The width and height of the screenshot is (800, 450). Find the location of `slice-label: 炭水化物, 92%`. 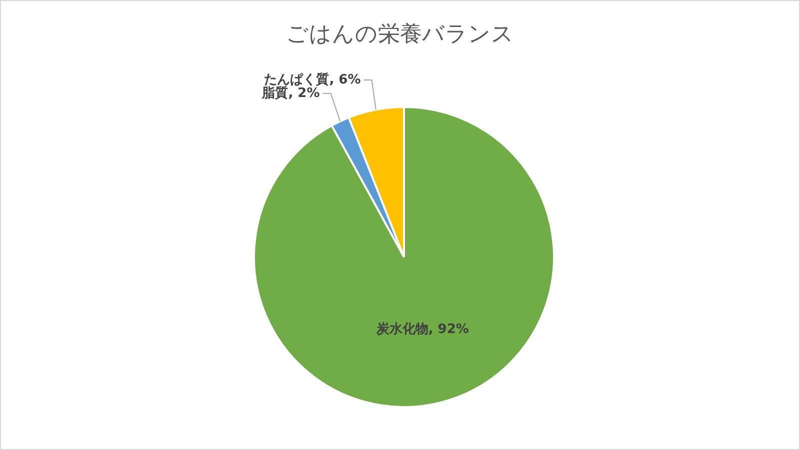

slice-label: 炭水化物, 92% is located at coordinates (422, 330).